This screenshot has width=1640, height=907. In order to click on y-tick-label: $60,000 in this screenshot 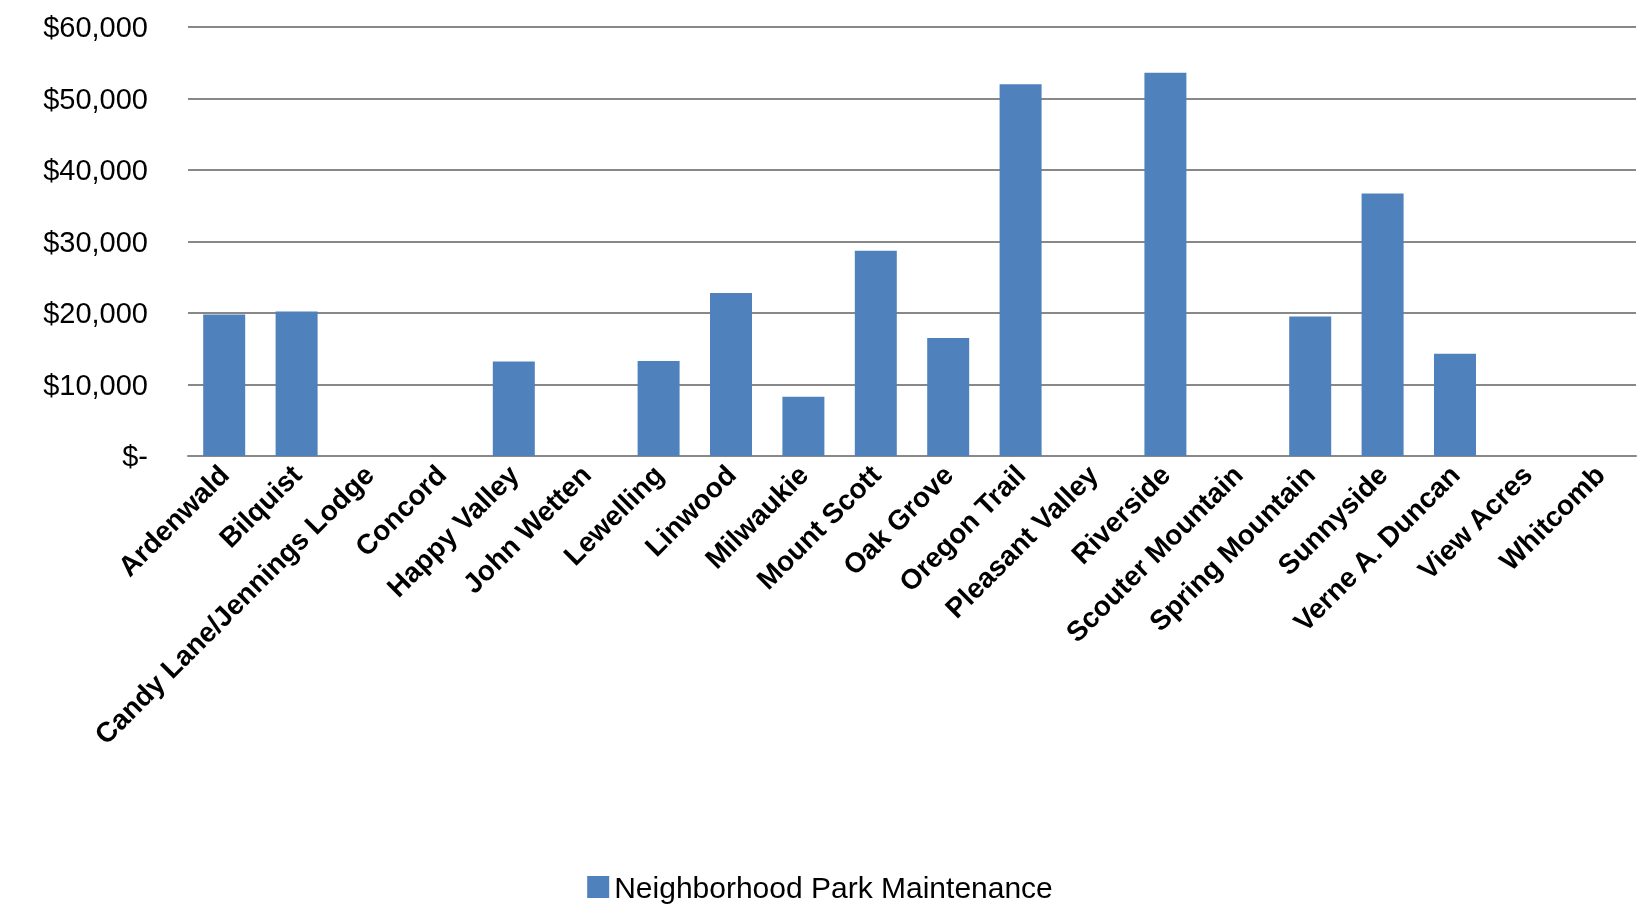, I will do `click(95, 27)`.